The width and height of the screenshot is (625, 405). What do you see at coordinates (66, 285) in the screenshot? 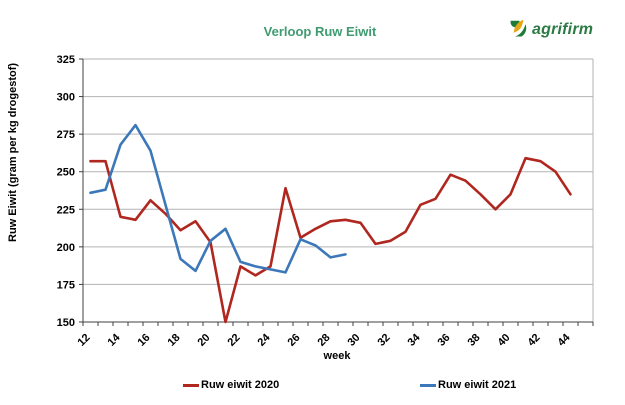
I see `svg-text: 175` at bounding box center [66, 285].